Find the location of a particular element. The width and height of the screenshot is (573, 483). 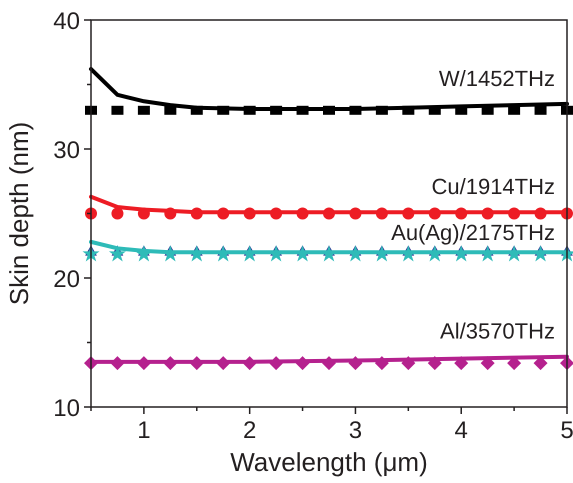

x-tick-label: 1 is located at coordinates (144, 430).